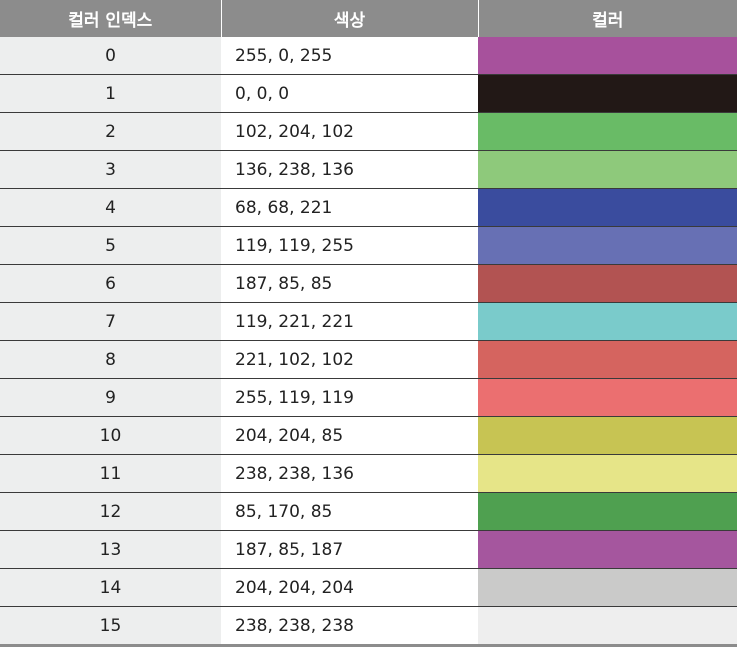  I want to click on color-index-cell: 4, so click(110, 207).